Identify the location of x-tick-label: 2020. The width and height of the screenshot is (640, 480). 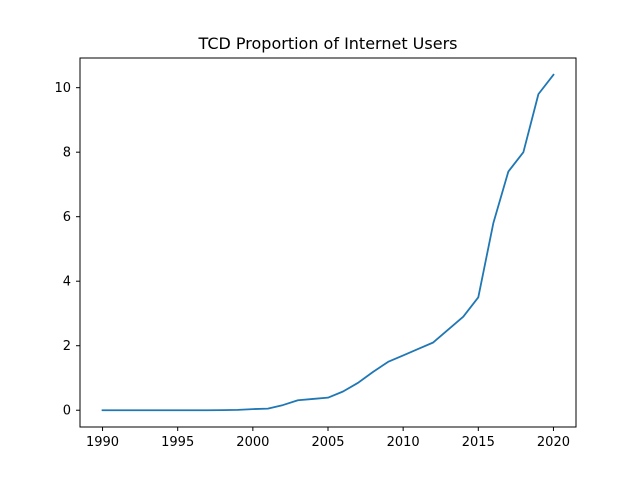
(553, 442).